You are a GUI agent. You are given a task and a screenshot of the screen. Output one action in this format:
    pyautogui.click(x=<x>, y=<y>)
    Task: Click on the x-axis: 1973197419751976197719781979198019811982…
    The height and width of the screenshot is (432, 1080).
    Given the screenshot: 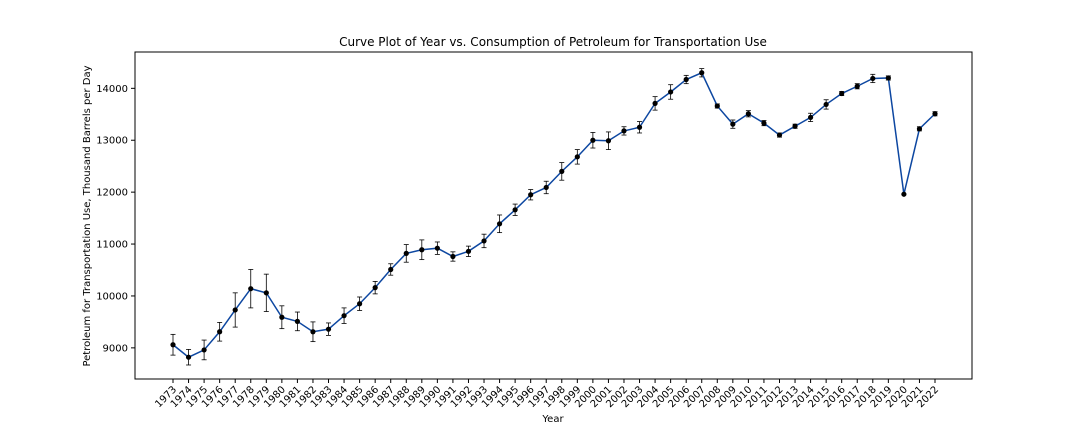 What is the action you would take?
    pyautogui.click(x=547, y=394)
    